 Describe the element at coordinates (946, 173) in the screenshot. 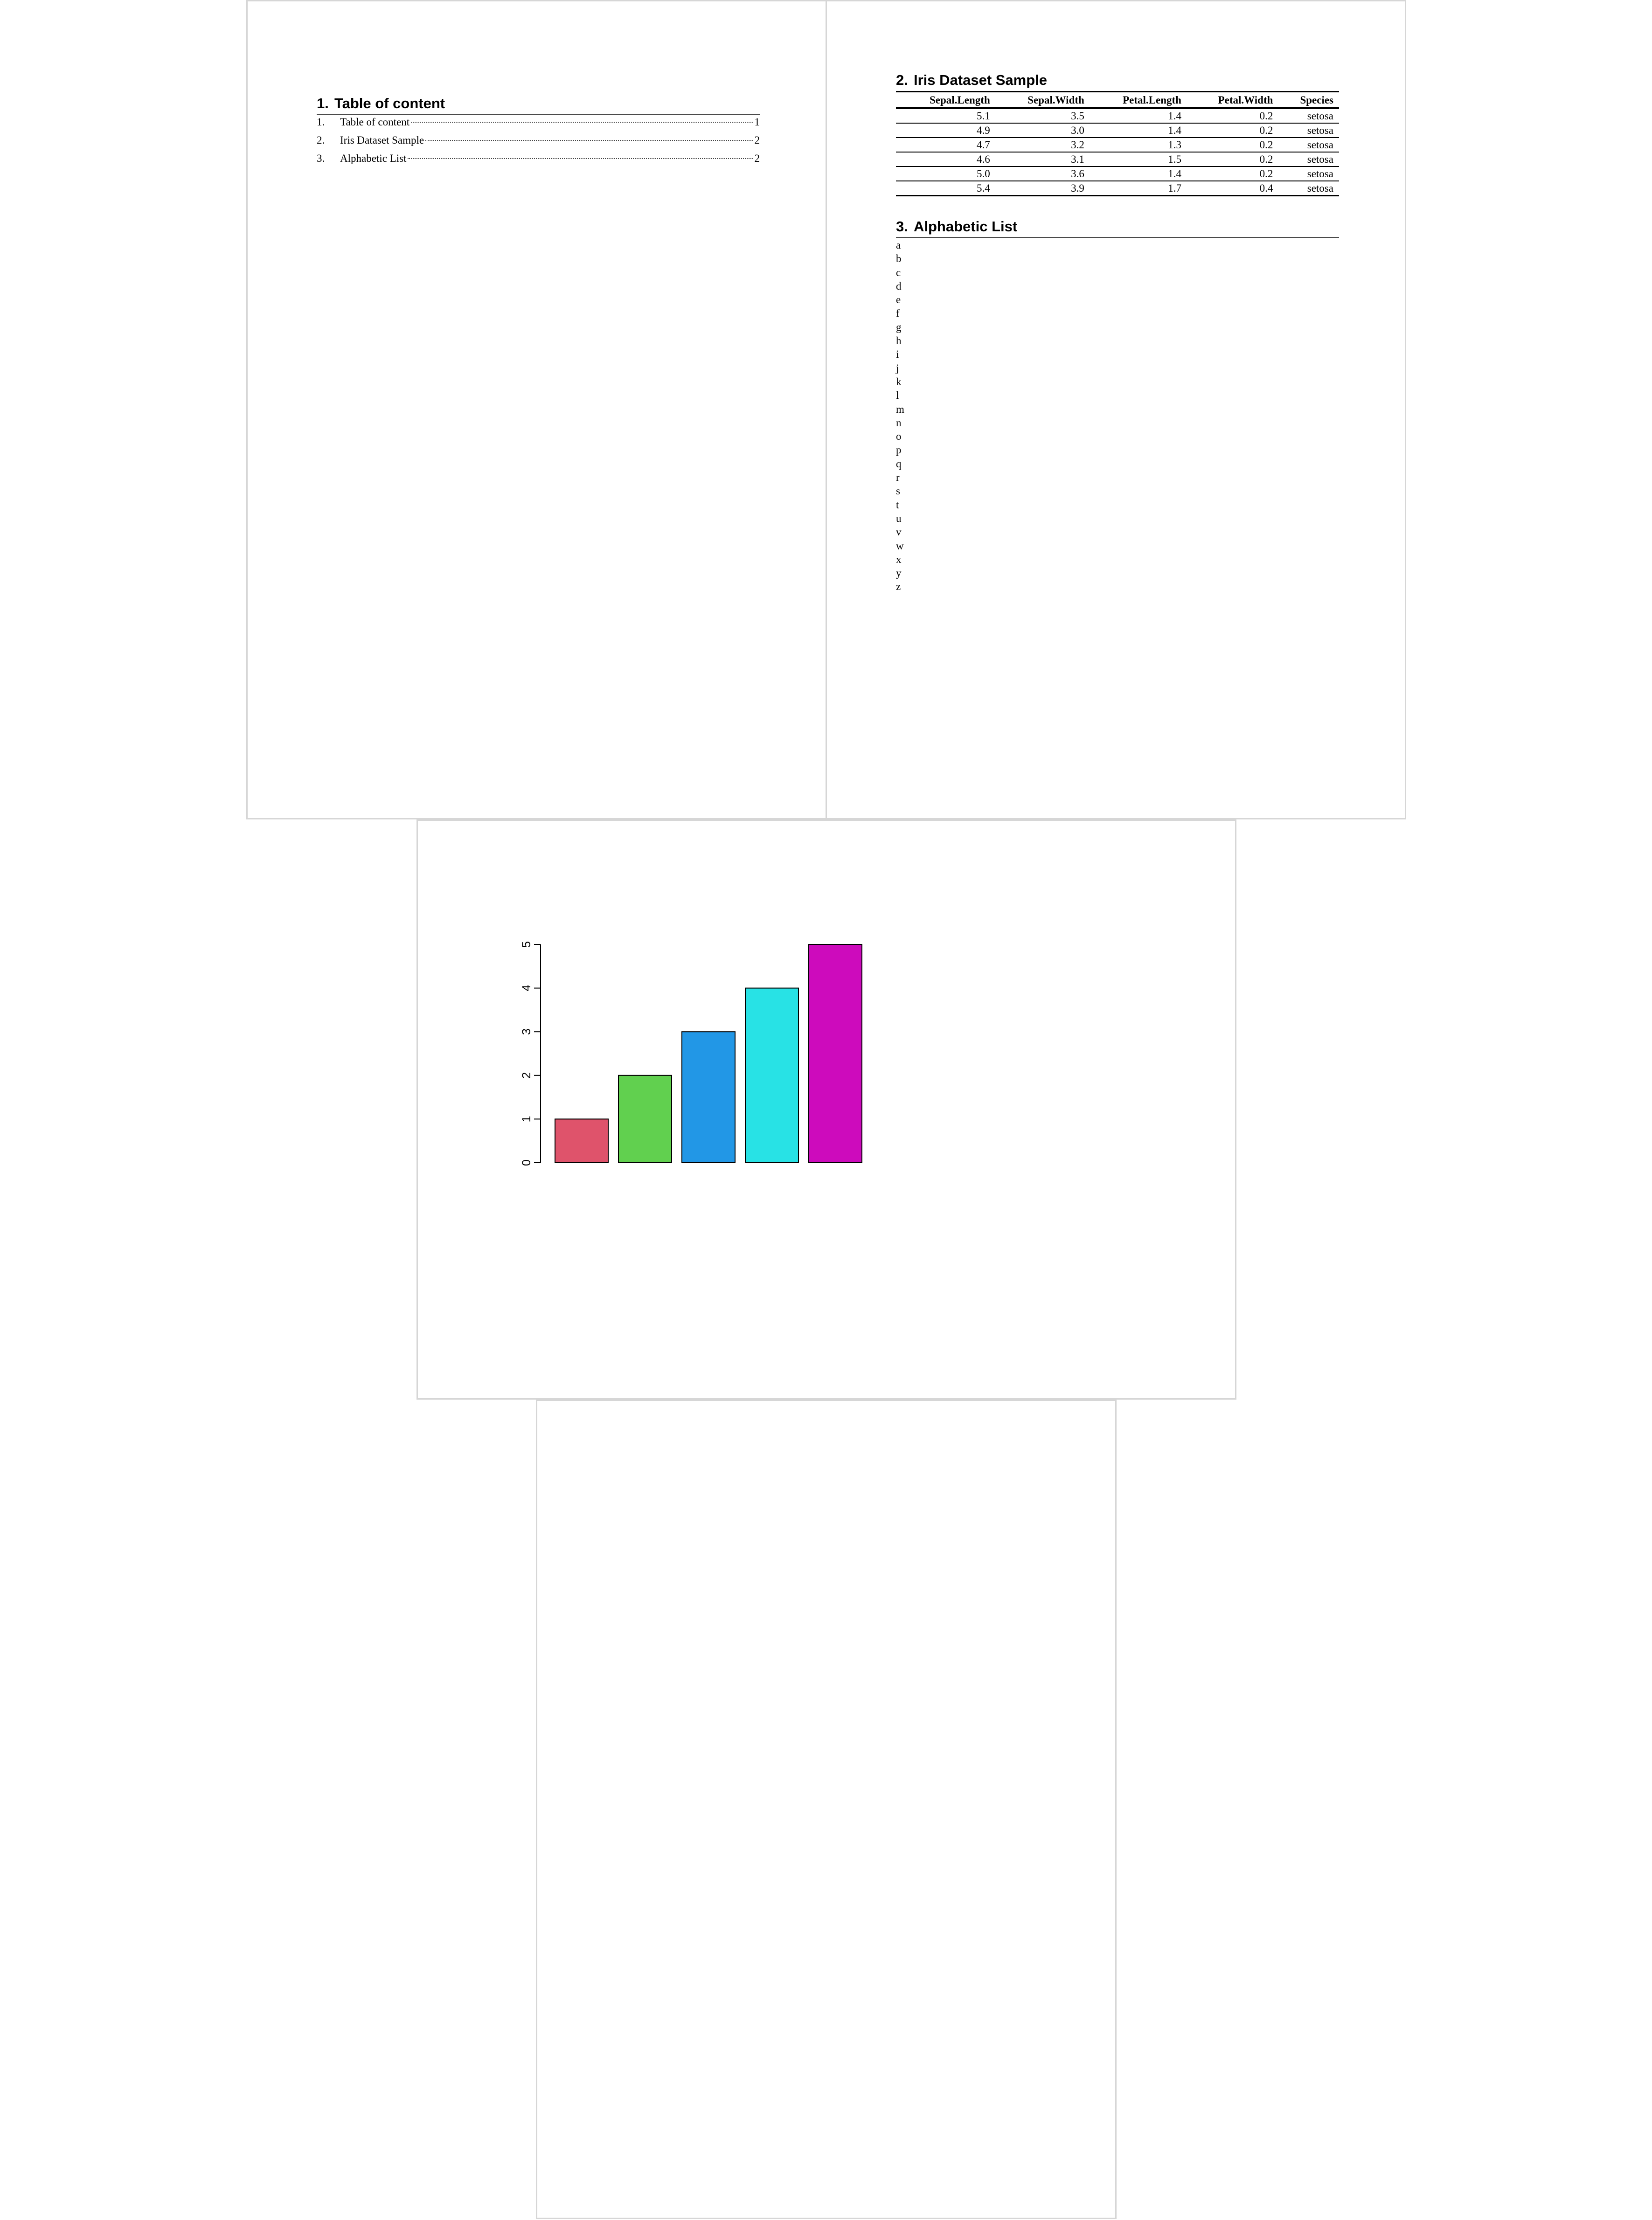

I see `table-cell: 5.0` at that location.